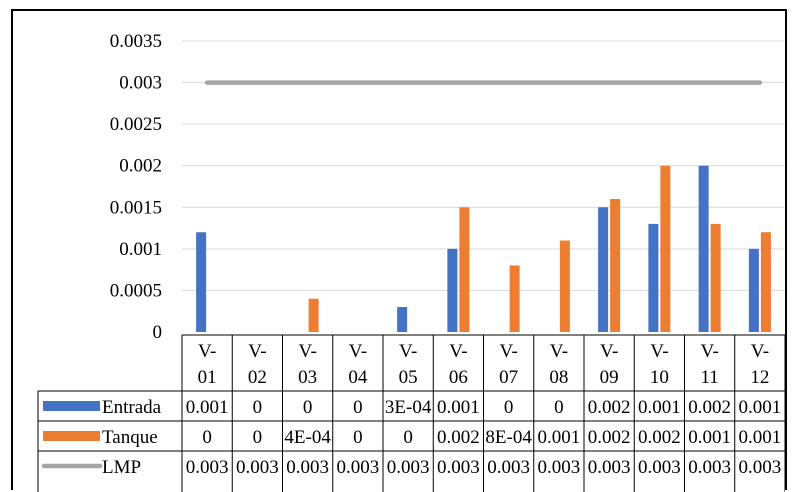 This screenshot has height=492, width=802. What do you see at coordinates (659, 377) in the screenshot?
I see `category-label-line2: 10` at bounding box center [659, 377].